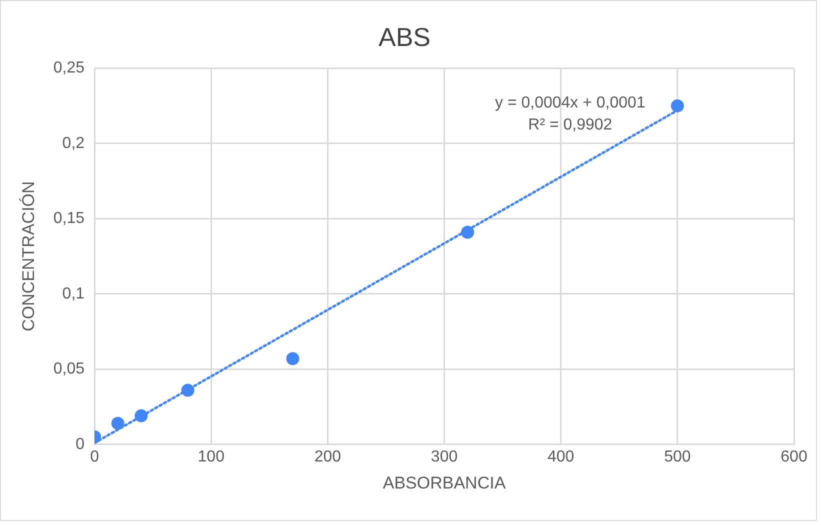  What do you see at coordinates (560, 457) in the screenshot?
I see `x-tick-label: 400` at bounding box center [560, 457].